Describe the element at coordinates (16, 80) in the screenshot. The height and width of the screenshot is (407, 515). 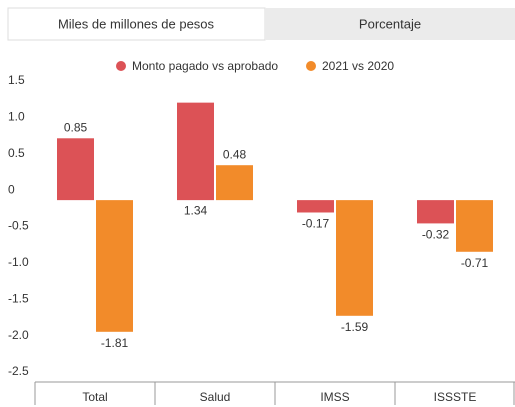
I see `y-tick-label: 1.5` at that location.